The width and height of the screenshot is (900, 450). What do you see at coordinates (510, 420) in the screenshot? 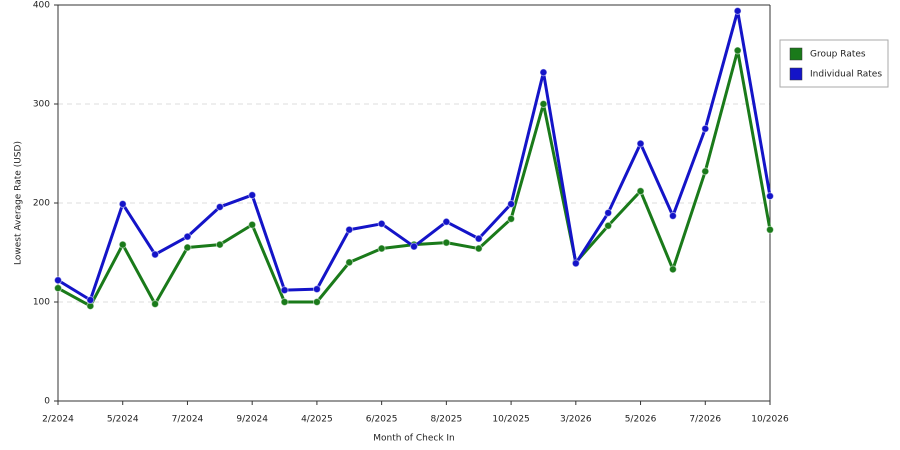
I see `x-tick-label: 10/2025` at bounding box center [510, 420].